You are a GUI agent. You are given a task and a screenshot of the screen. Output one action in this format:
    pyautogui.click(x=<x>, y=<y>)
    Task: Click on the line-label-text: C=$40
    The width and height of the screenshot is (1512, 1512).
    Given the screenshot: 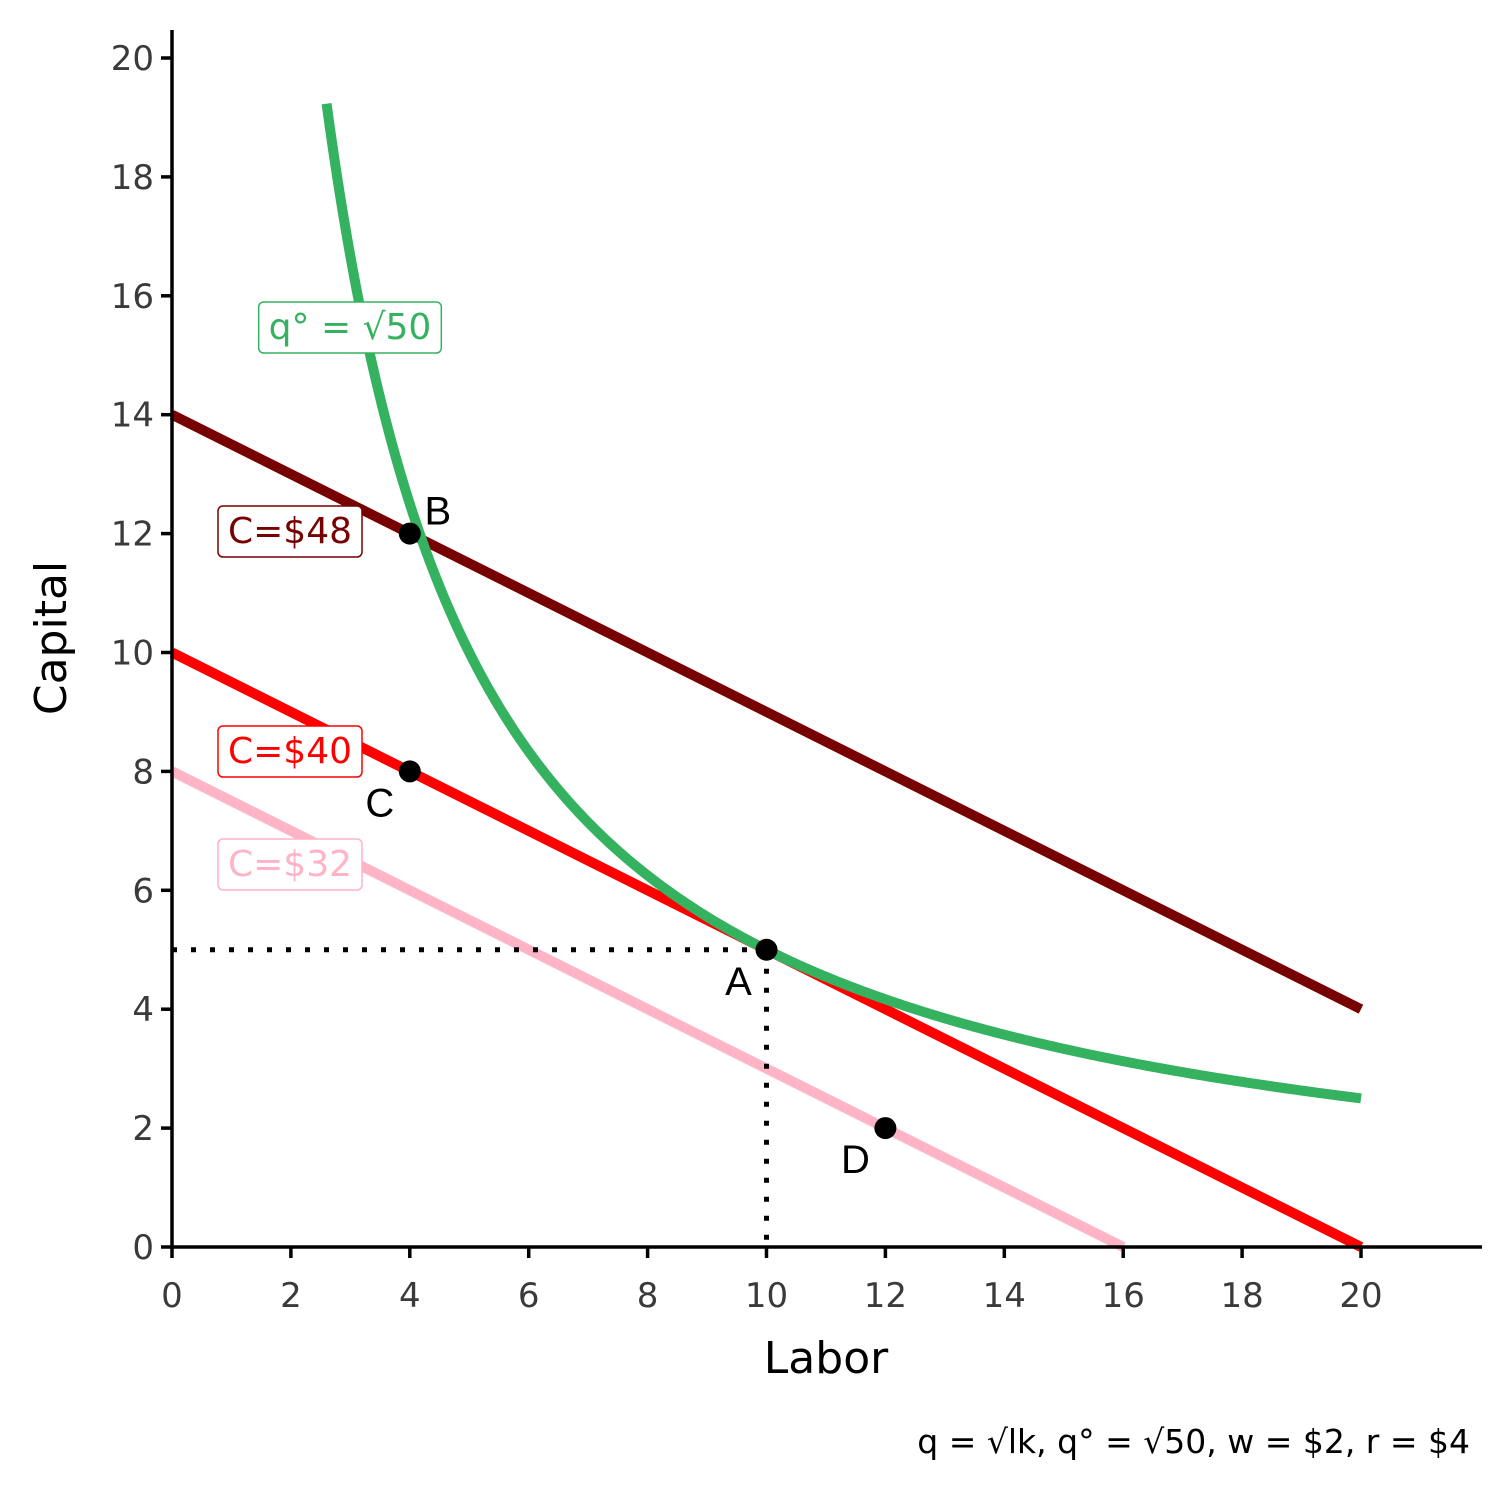 What is the action you would take?
    pyautogui.click(x=290, y=751)
    